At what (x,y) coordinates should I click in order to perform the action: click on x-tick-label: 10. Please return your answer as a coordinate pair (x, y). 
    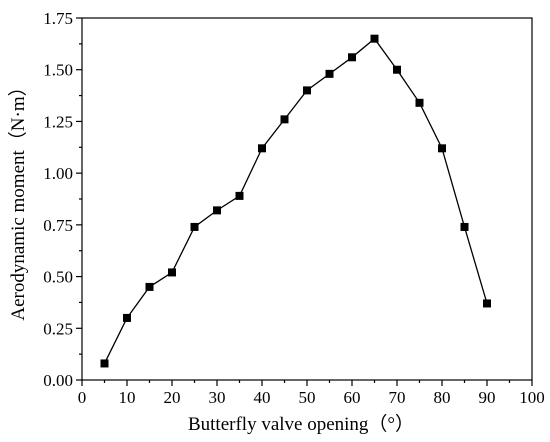
    Looking at the image, I should click on (127, 397).